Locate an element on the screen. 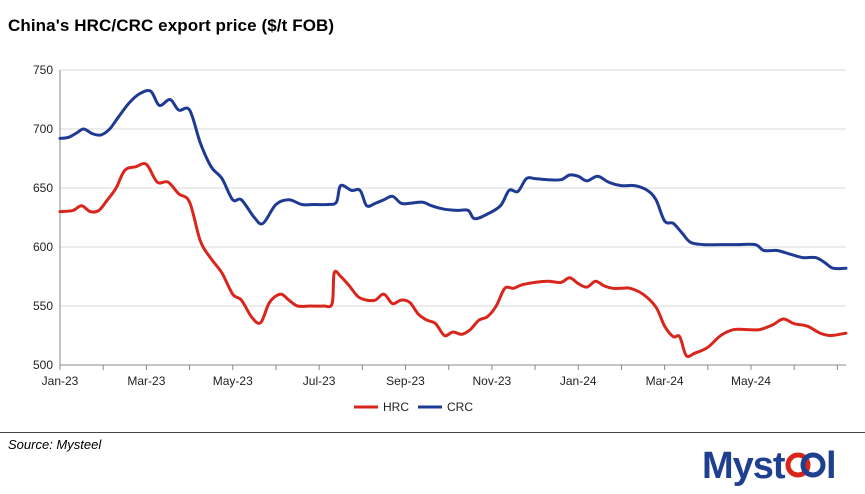 This screenshot has width=865, height=494. legend-label-crc: CRC is located at coordinates (460, 407).